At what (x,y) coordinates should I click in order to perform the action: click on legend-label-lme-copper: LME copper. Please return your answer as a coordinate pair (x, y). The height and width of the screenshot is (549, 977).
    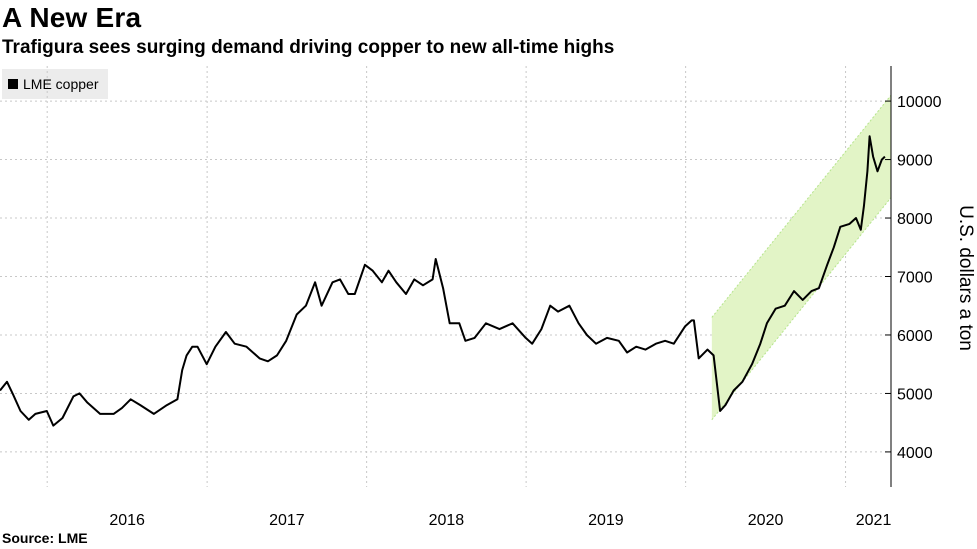
    Looking at the image, I should click on (61, 84).